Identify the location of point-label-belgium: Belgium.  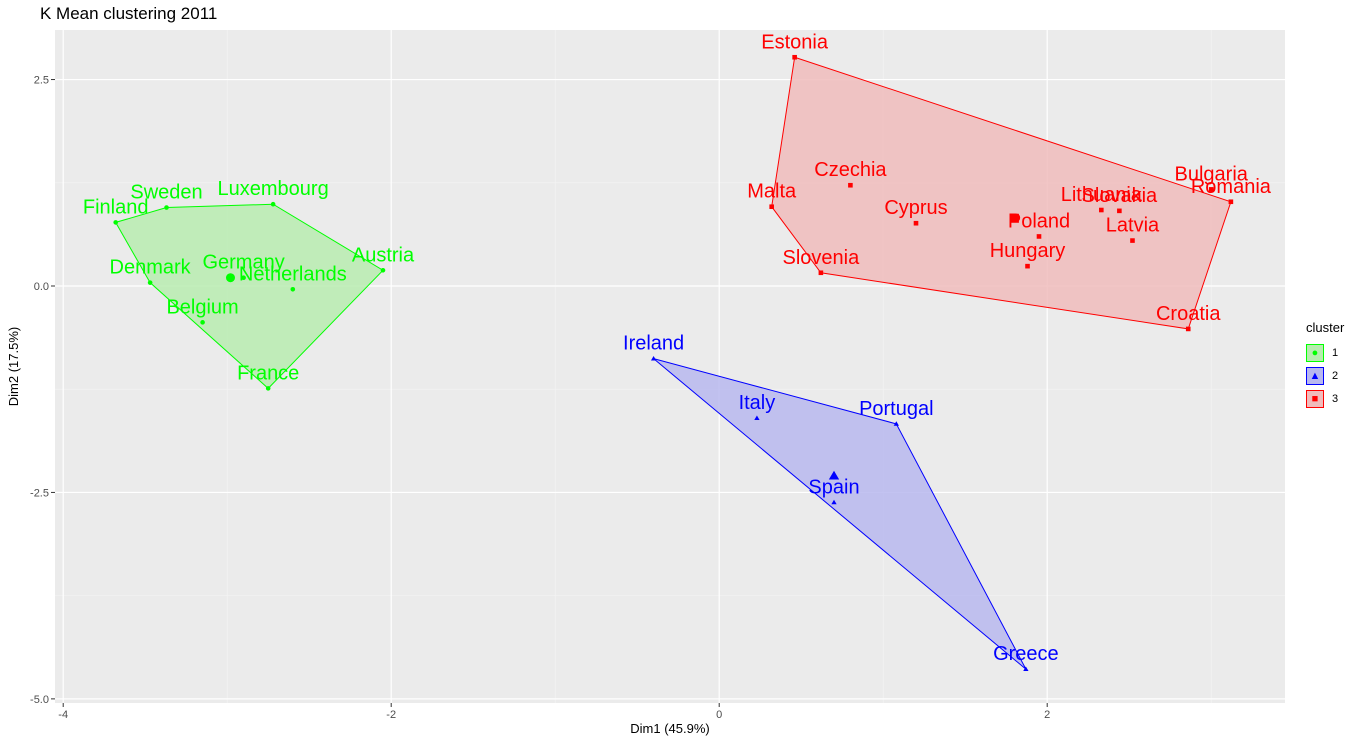
(202, 307).